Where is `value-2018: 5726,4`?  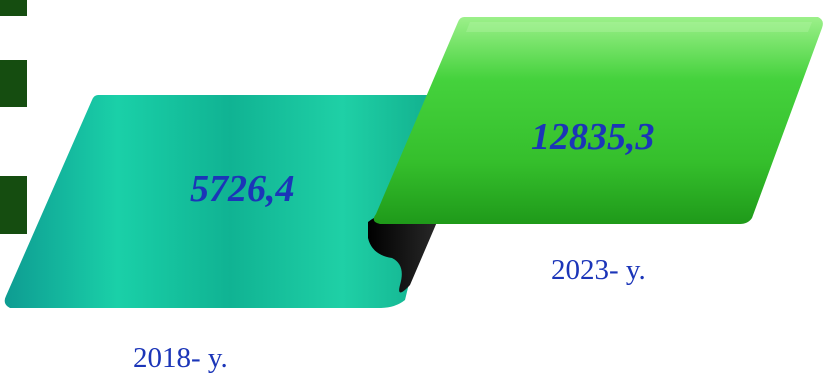 value-2018: 5726,4 is located at coordinates (242, 189).